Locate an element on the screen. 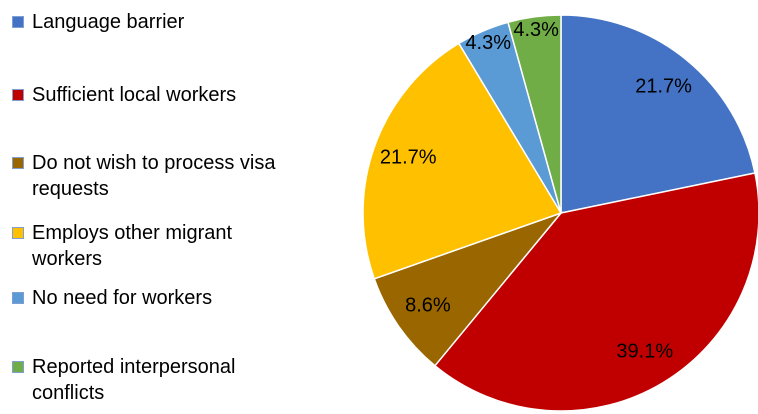 The height and width of the screenshot is (414, 758). legend-label: Reported interpersonal conflicts is located at coordinates (134, 380).